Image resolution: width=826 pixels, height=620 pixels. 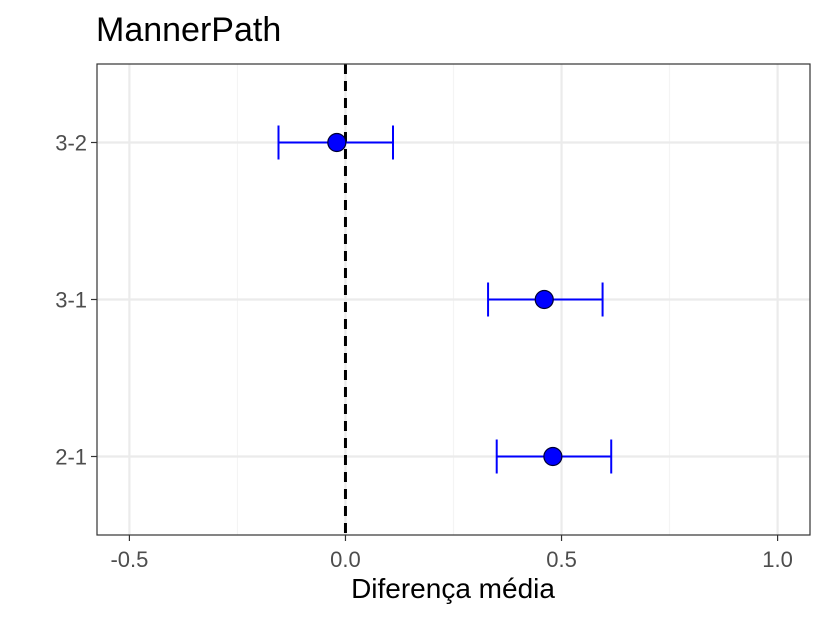 What do you see at coordinates (345, 559) in the screenshot?
I see `x-tick-label: 0.0` at bounding box center [345, 559].